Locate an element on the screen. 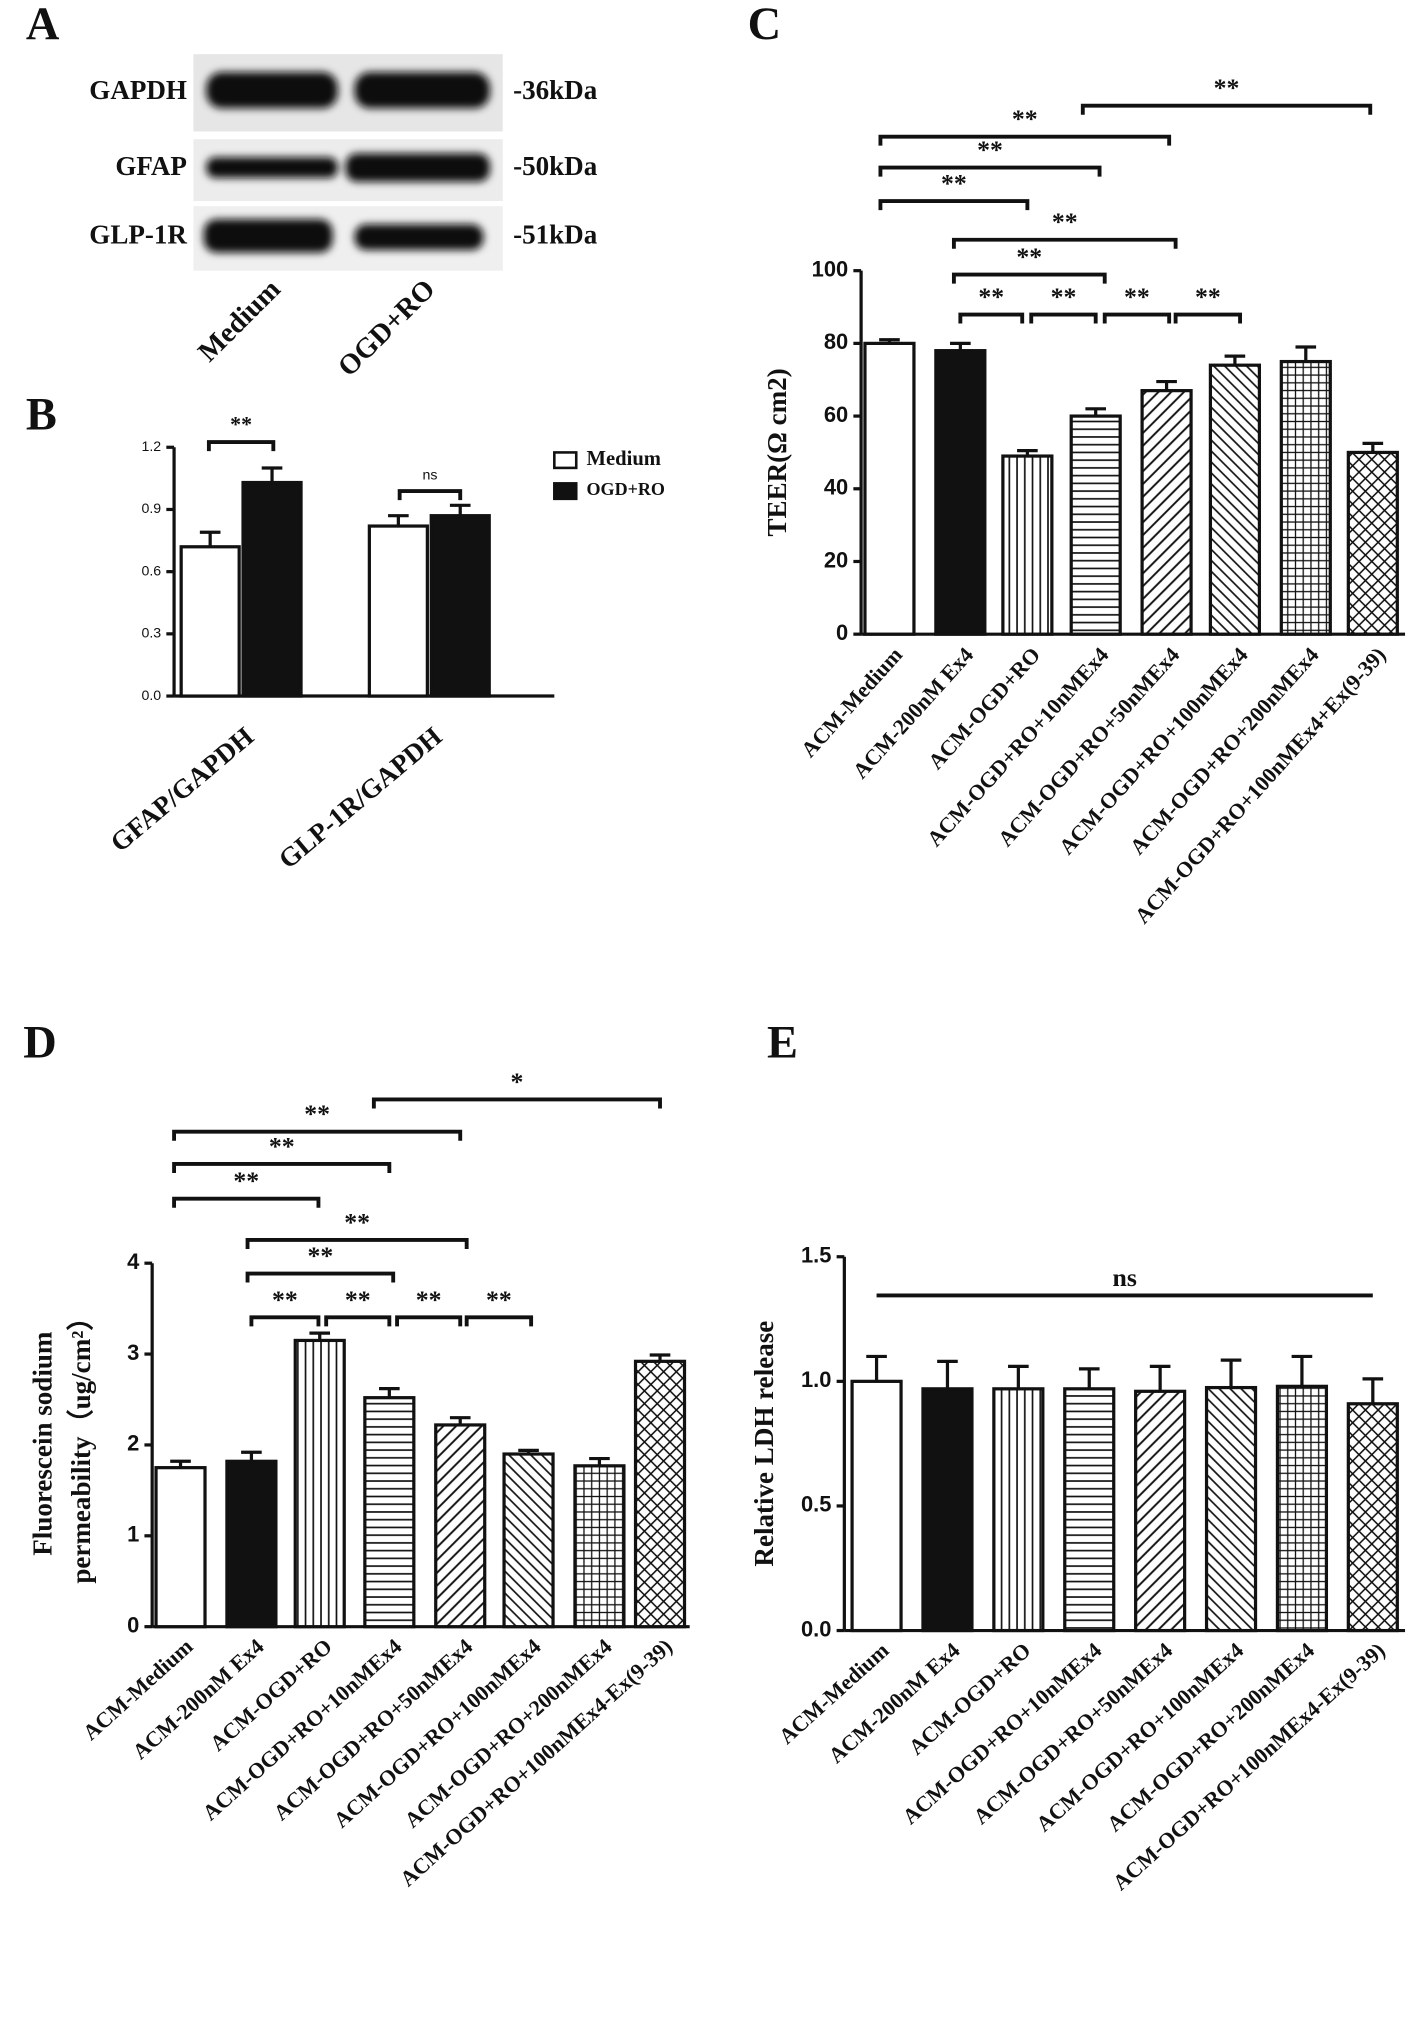 This screenshot has height=2034, width=1418. y-tick-label: 0.5 is located at coordinates (816, 1504).